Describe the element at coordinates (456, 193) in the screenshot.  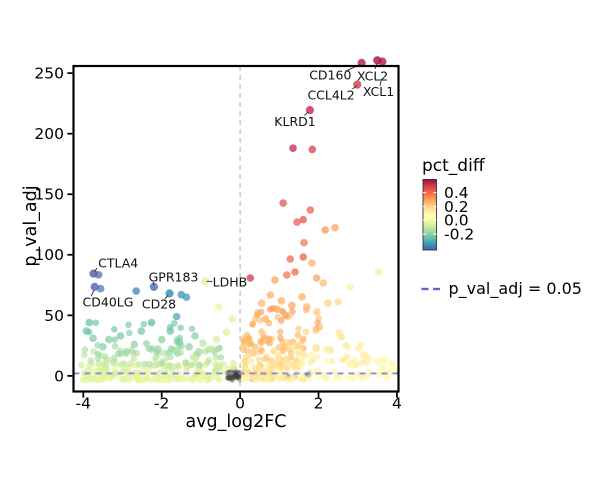
I see `colorbar-tick-label: 0.4` at that location.